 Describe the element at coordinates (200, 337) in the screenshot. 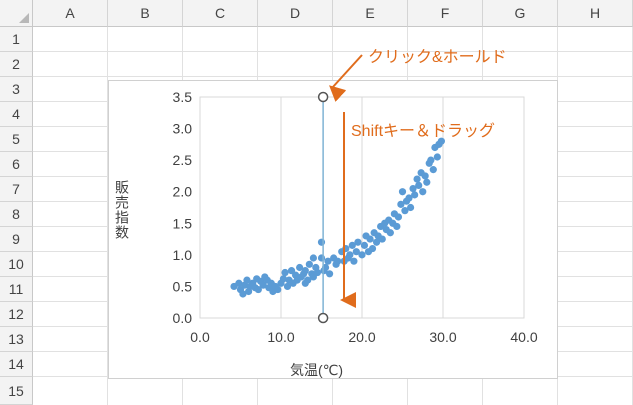

I see `x-tick-label: 0.0` at that location.